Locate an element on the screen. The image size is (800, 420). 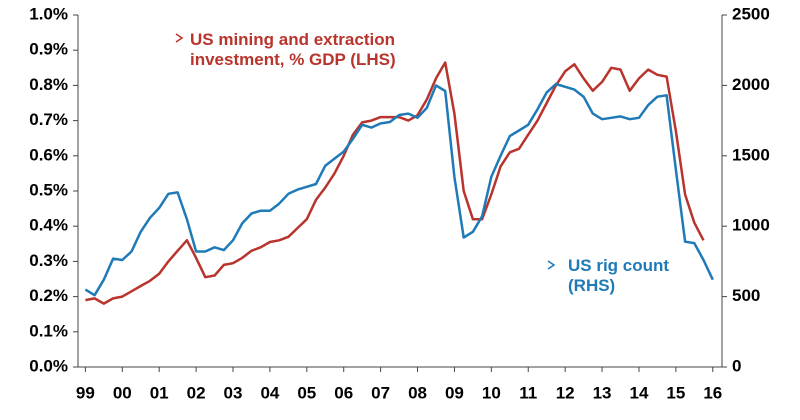
x-tick-label: 11 is located at coordinates (528, 392).